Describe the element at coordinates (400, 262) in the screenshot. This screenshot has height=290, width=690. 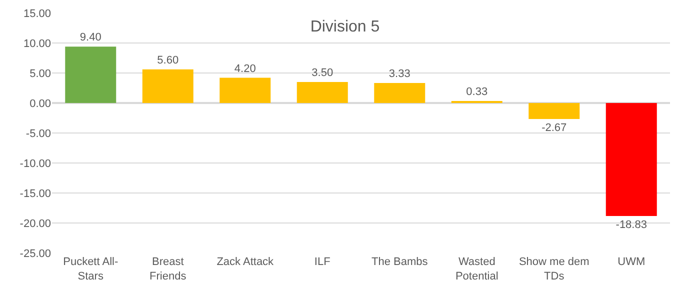
I see `x-tick-label: The Bambs` at that location.